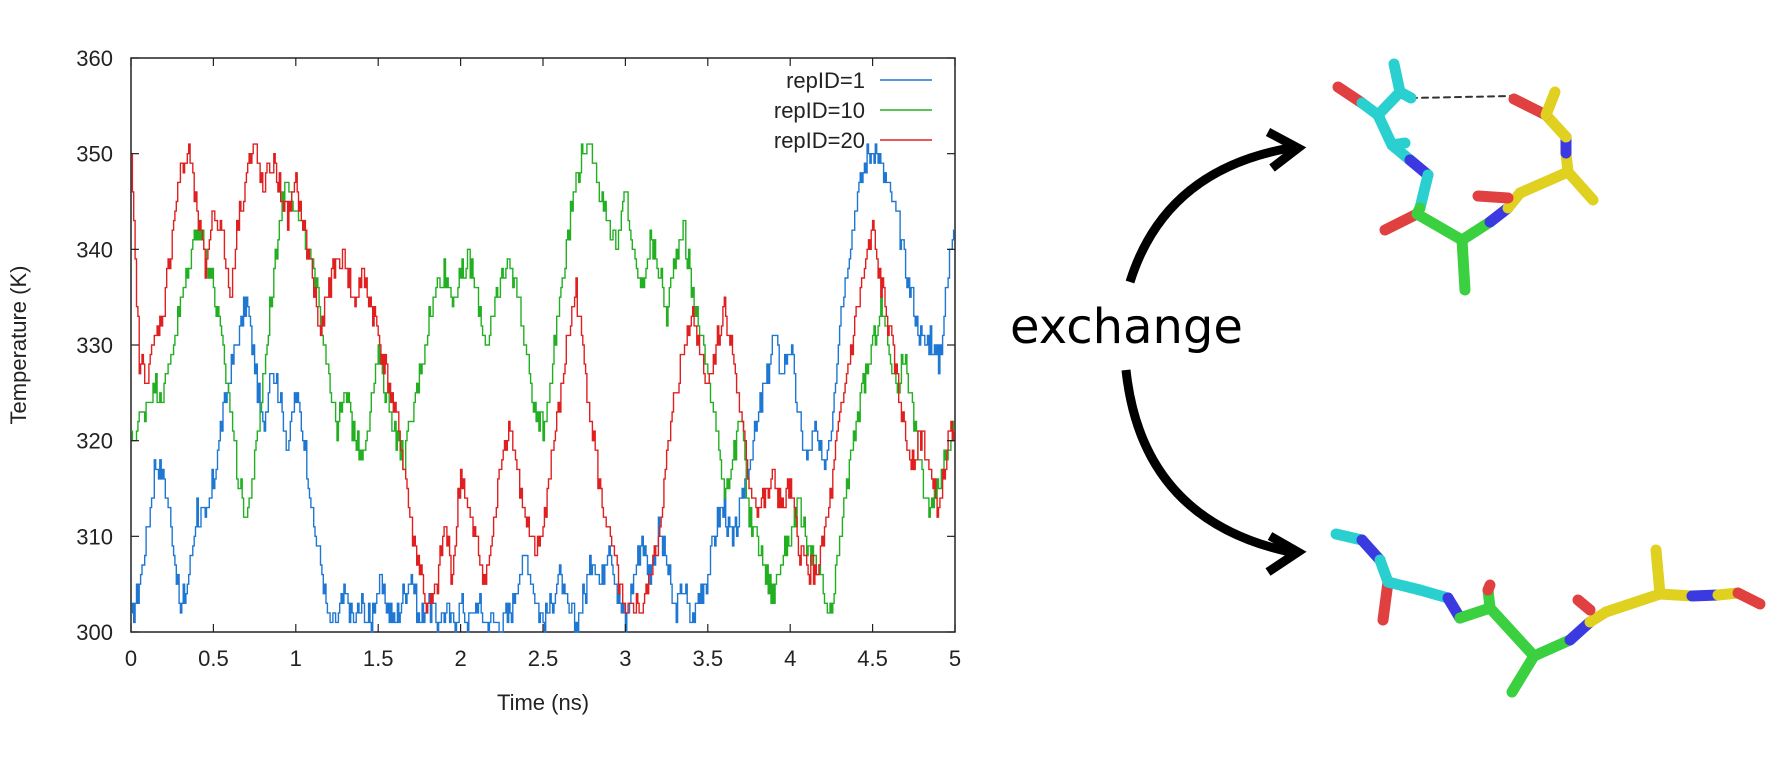  I want to click on curved-double-arrow-icon, so click(1214, 352).